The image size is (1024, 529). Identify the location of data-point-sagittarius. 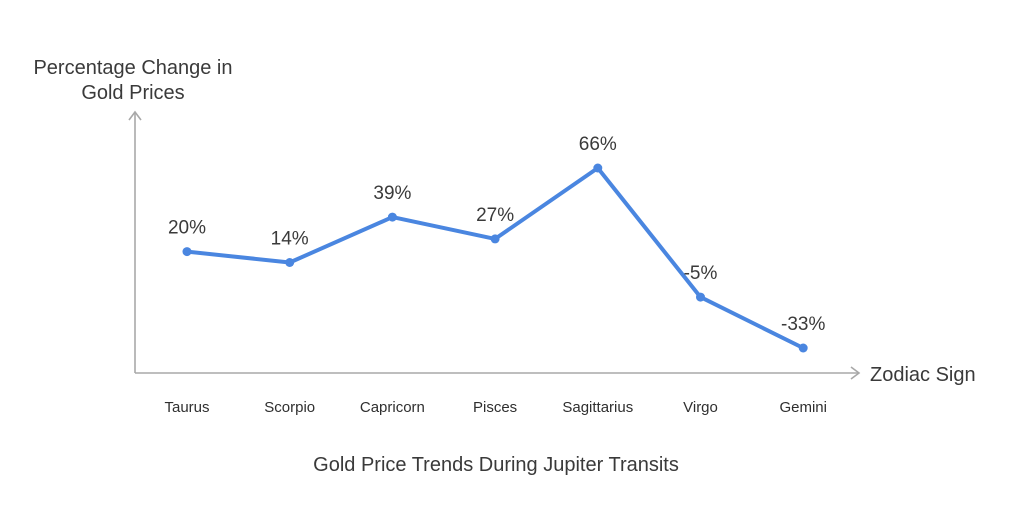
(598, 168).